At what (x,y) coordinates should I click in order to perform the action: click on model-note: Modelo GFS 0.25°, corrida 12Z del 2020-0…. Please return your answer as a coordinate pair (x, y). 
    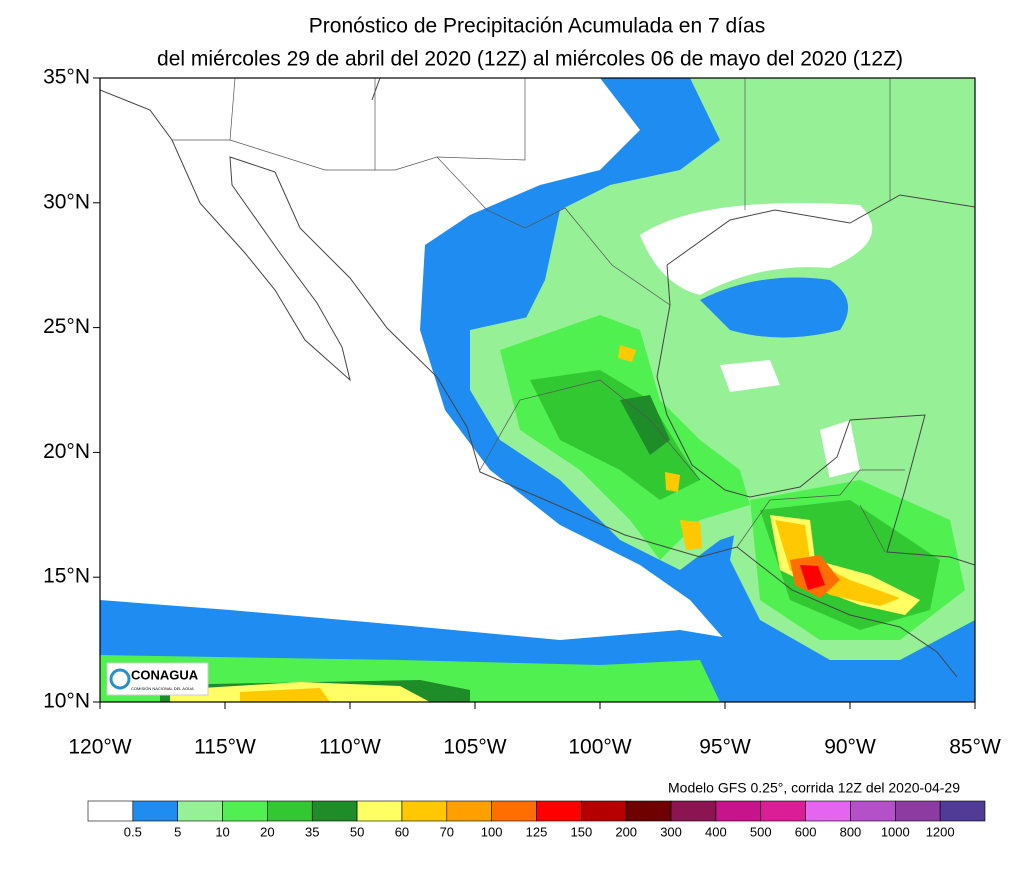
    Looking at the image, I should click on (814, 788).